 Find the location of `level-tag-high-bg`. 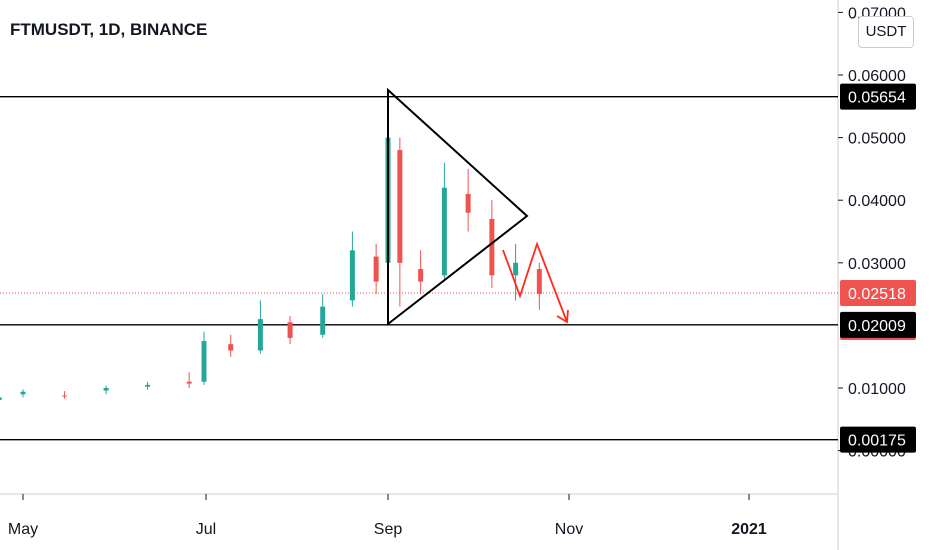

level-tag-high-bg is located at coordinates (878, 96).